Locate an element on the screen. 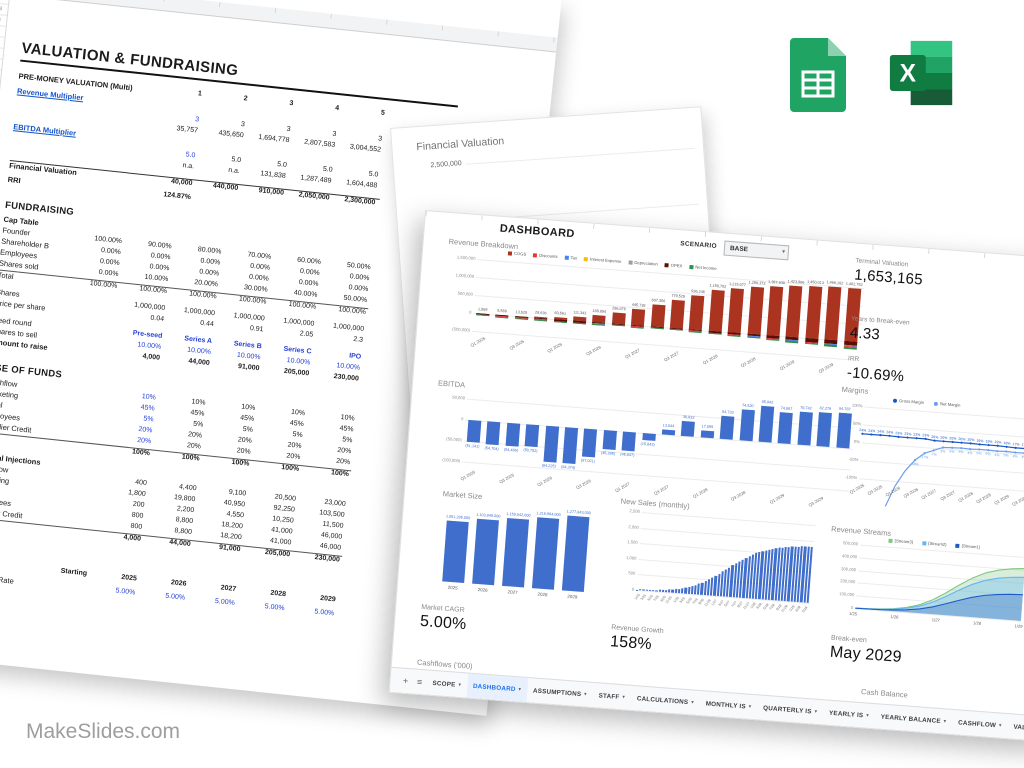 This screenshot has width=1024, height=768. y-tick: 500,000 is located at coordinates (465, 293).